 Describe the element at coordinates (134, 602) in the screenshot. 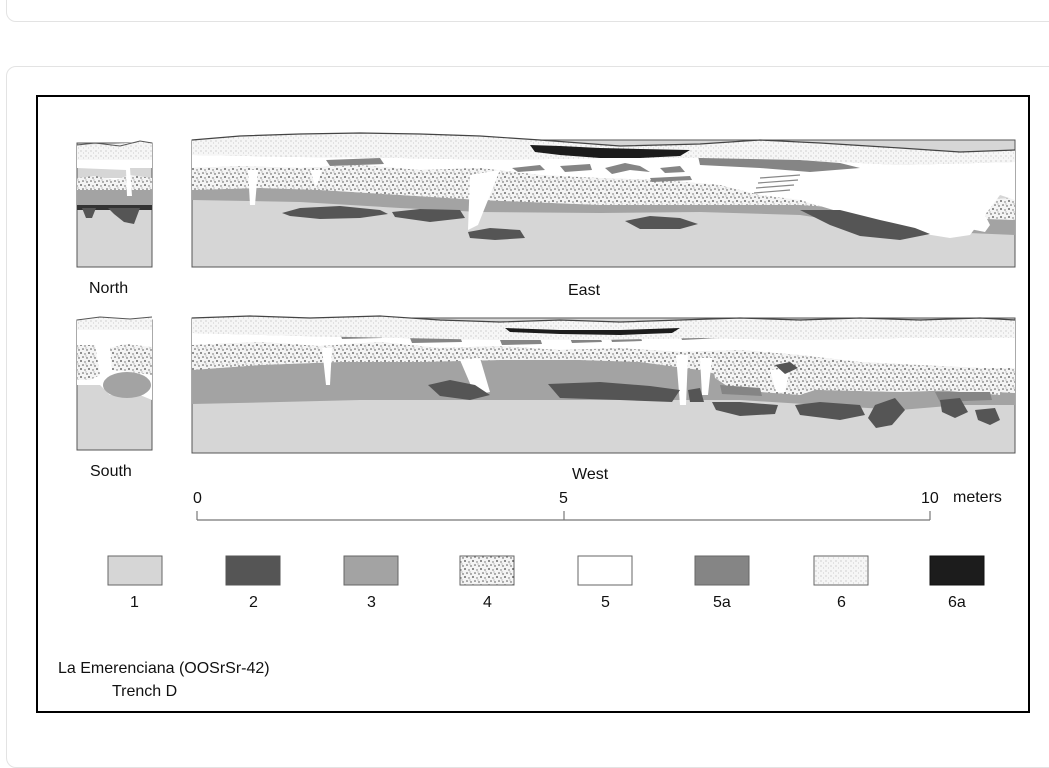

I see `legend-label-1: 1` at that location.